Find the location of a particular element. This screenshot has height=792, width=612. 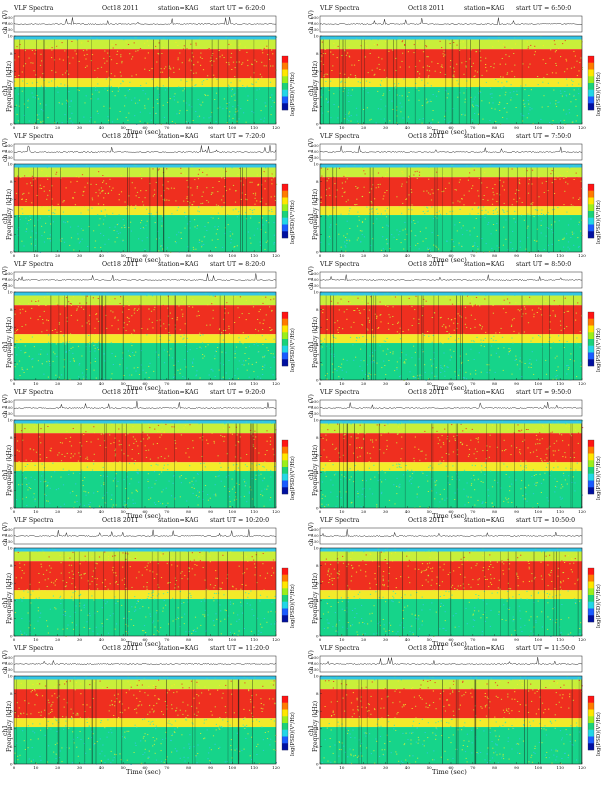

x-tick-label: 40 is located at coordinates (408, 511).